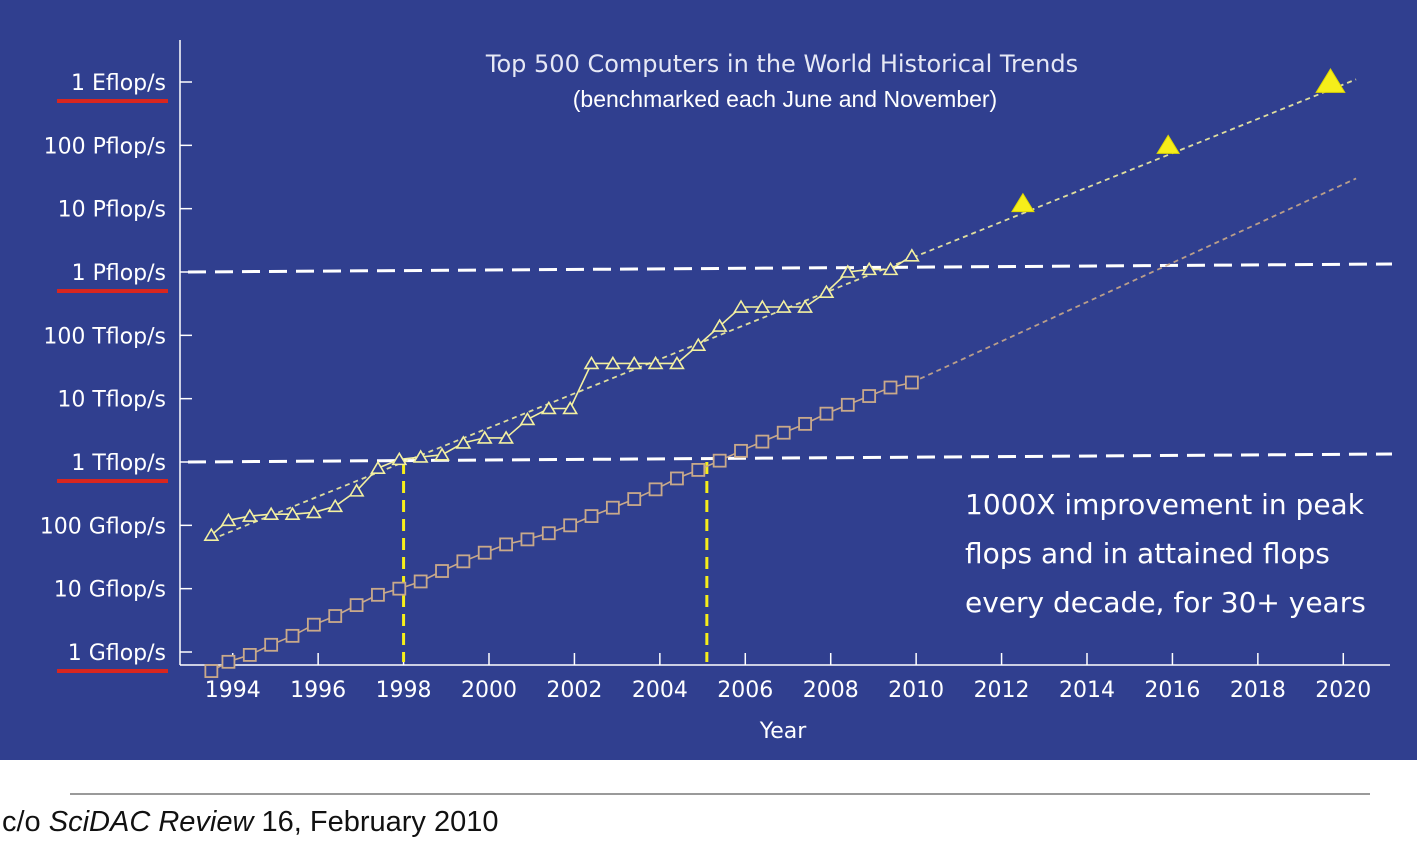 This screenshot has height=853, width=1417. What do you see at coordinates (25, 822) in the screenshot?
I see `citation-prefix: c/o` at bounding box center [25, 822].